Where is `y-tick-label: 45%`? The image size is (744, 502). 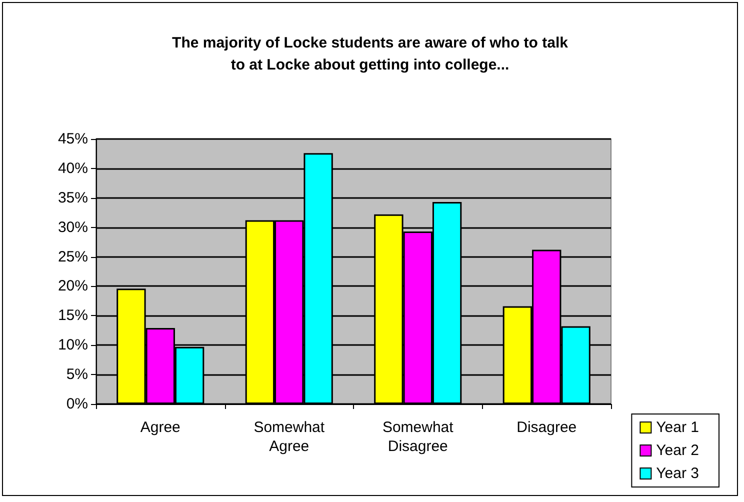
y-tick-label: 45% is located at coordinates (73, 139).